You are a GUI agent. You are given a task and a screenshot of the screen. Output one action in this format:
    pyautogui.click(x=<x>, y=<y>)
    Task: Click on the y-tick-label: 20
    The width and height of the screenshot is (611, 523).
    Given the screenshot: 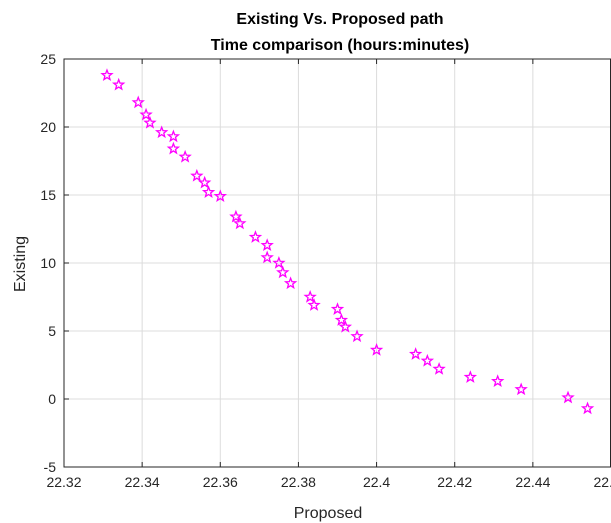 What is the action you would take?
    pyautogui.click(x=48, y=127)
    